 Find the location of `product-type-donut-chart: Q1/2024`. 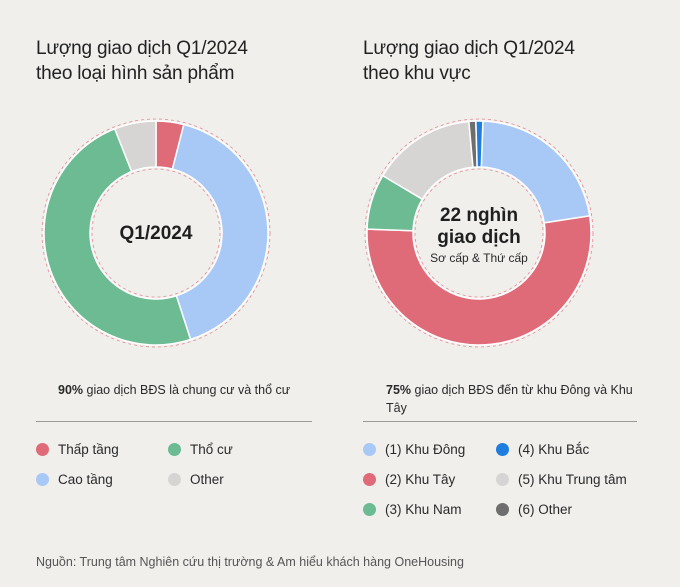

product-type-donut-chart: Q1/2024 is located at coordinates (156, 233).